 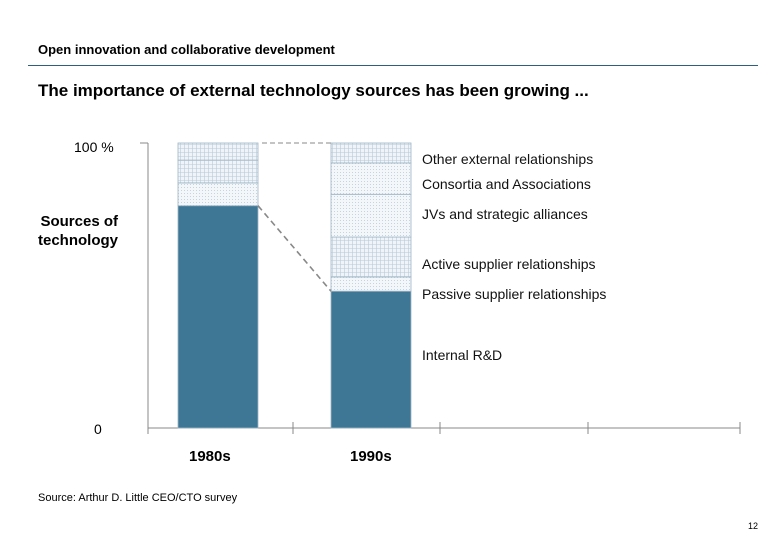 What do you see at coordinates (294, 248) in the screenshot?
I see `trend-connector` at bounding box center [294, 248].